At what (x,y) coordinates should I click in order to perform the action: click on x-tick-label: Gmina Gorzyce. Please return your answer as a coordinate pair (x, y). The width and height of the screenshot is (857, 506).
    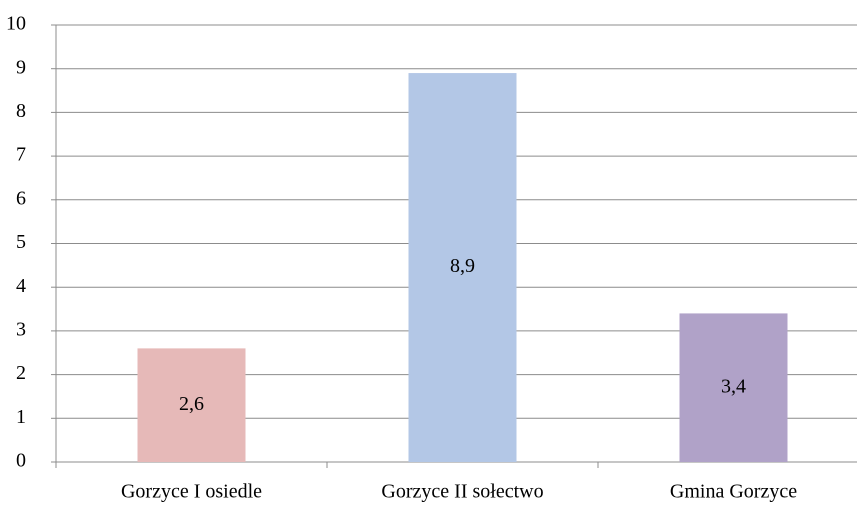
    Looking at the image, I should click on (733, 492).